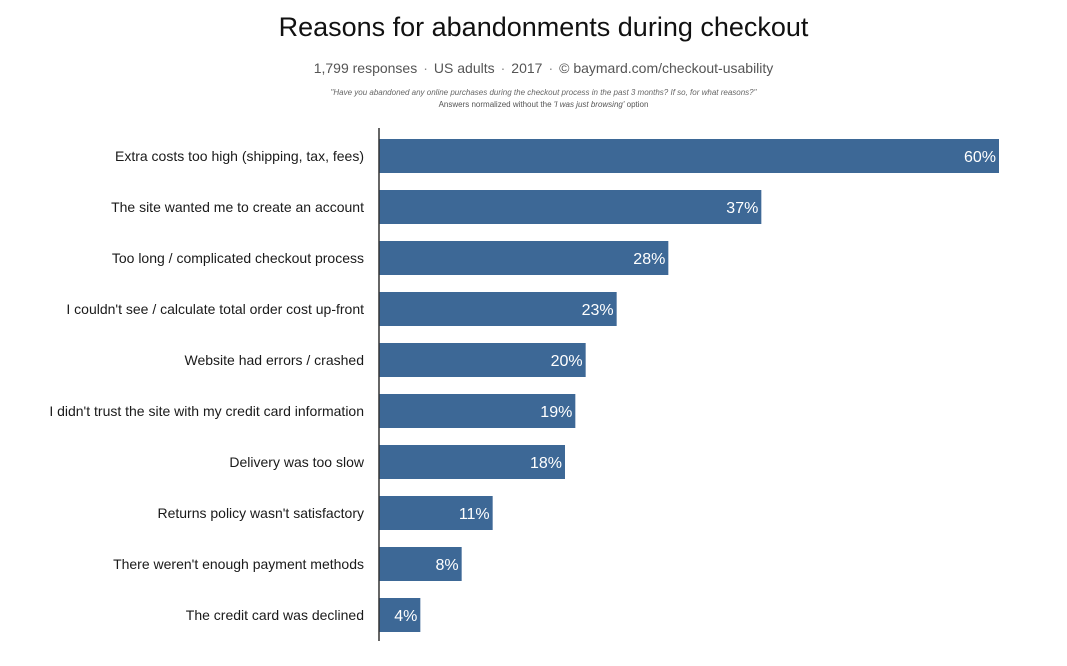 Image resolution: width=1067 pixels, height=666 pixels. I want to click on year-label: 2017, so click(527, 68).